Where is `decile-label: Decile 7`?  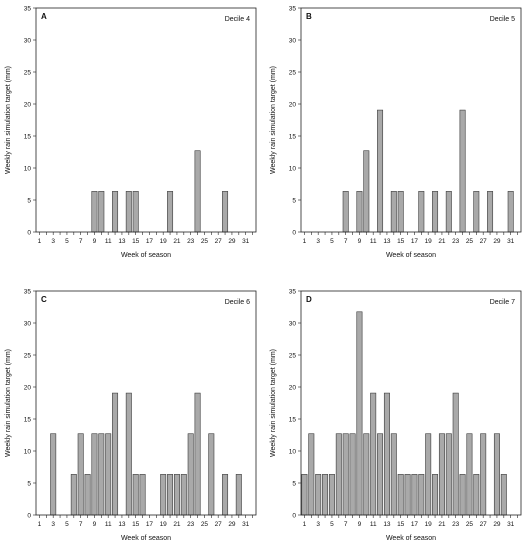 decile-label: Decile 7 is located at coordinates (502, 302).